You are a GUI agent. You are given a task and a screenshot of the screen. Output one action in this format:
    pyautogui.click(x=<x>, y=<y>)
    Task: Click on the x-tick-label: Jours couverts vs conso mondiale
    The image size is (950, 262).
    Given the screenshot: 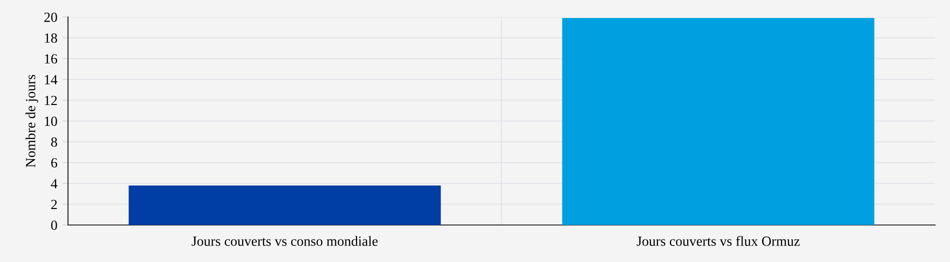 What is the action you would take?
    pyautogui.click(x=285, y=241)
    